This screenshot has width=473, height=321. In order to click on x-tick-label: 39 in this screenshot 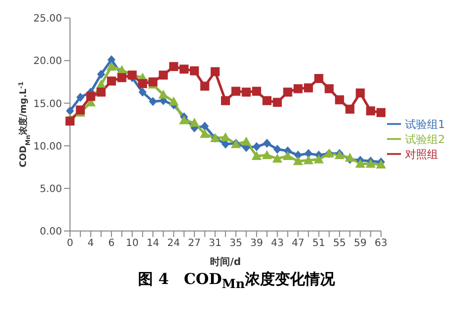, I will do `click(256, 244)`.